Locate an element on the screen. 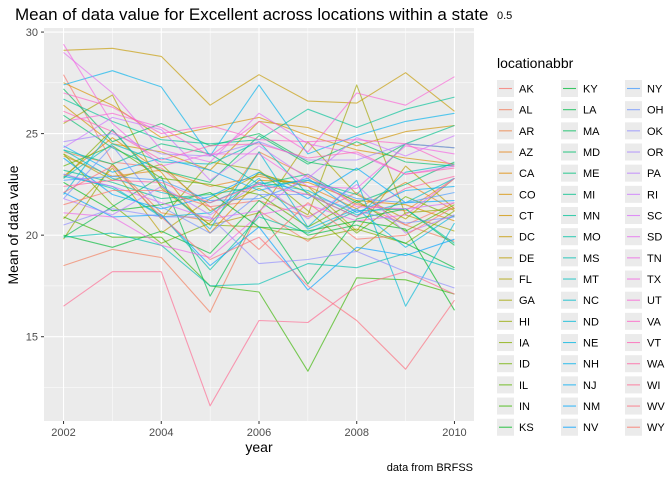  legend-label: WI is located at coordinates (653, 386).